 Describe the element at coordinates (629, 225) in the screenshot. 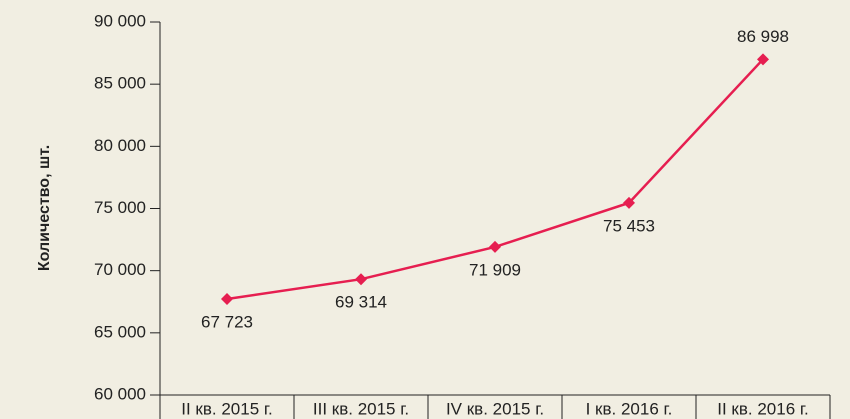

I see `data-label: 75 453` at that location.